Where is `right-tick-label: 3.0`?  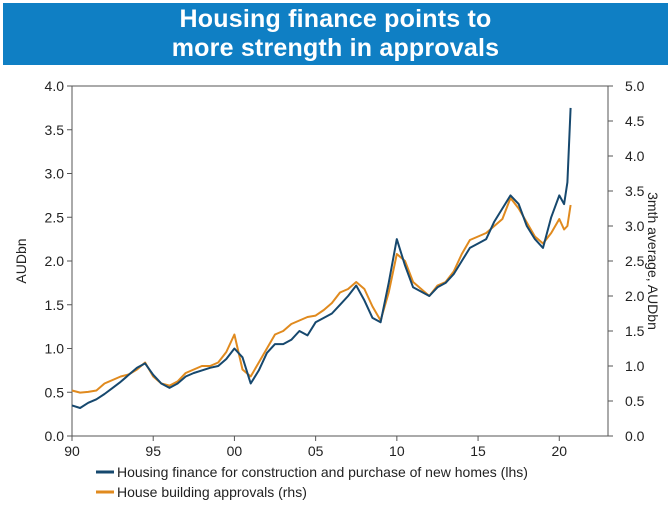
right-tick-label: 3.0 is located at coordinates (635, 226).